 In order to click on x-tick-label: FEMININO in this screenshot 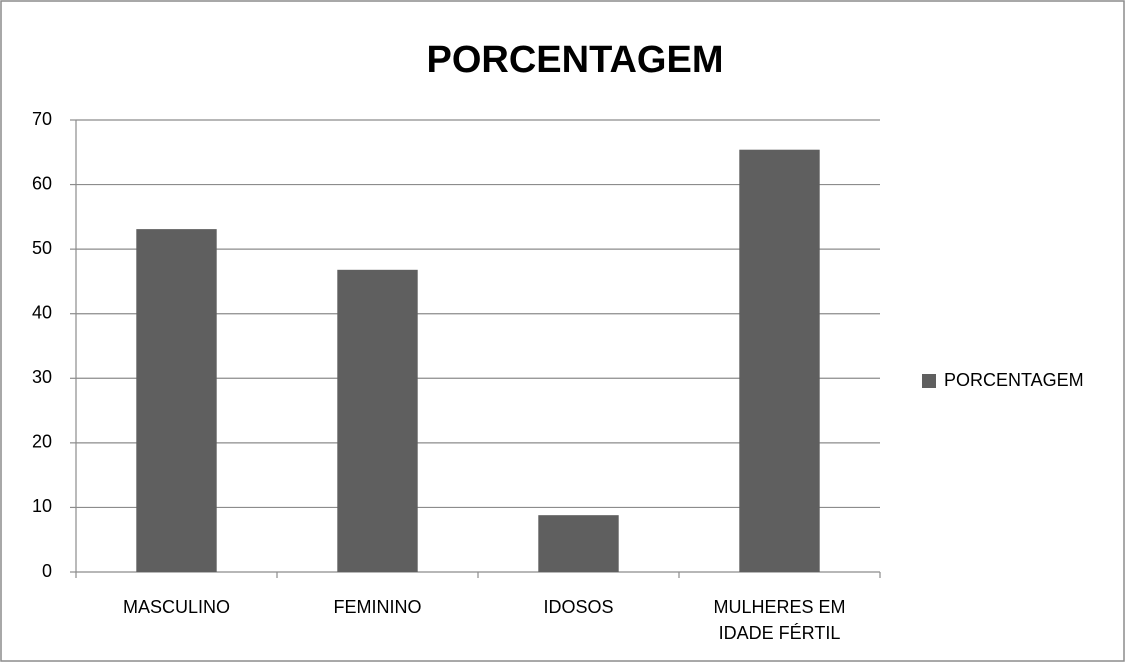, I will do `click(377, 607)`.